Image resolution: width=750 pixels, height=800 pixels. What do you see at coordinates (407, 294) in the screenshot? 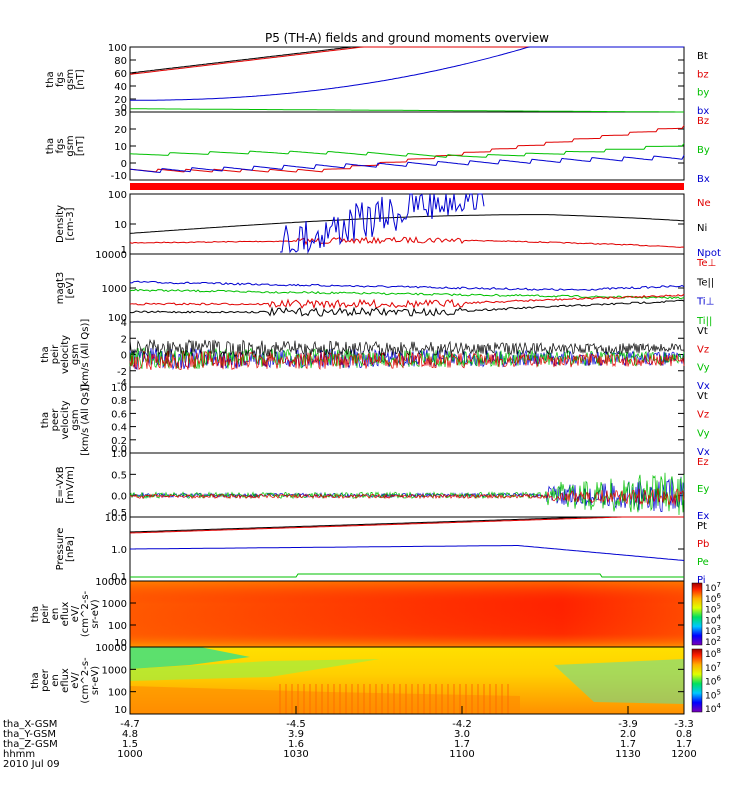
I see `series-Ti-par` at bounding box center [407, 294].